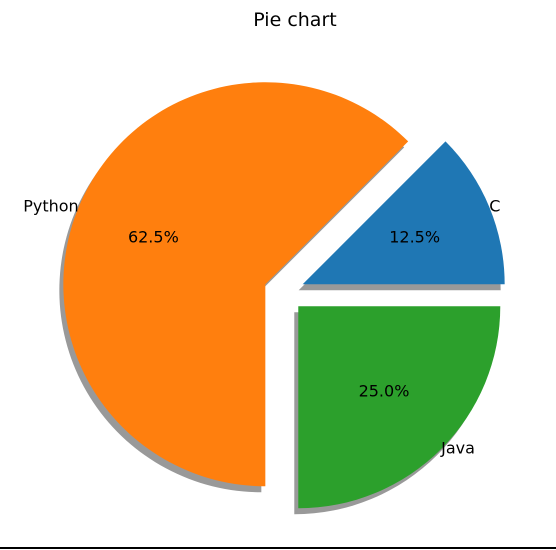 Image resolution: width=556 pixels, height=550 pixels. Describe the element at coordinates (50, 205) in the screenshot. I see `slice-label-python: Python` at that location.